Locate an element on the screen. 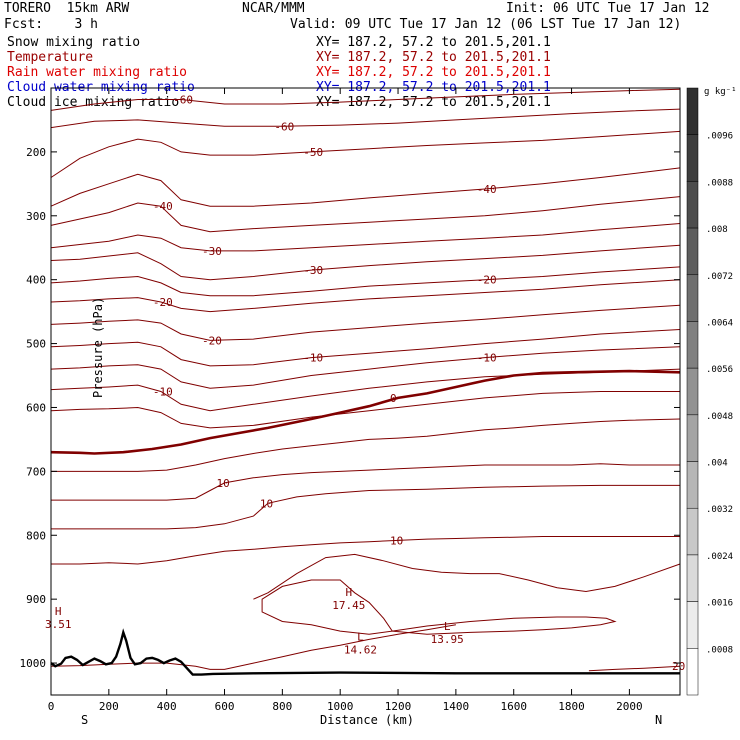 The image size is (740, 740). x-tick-label: 200 is located at coordinates (109, 706).